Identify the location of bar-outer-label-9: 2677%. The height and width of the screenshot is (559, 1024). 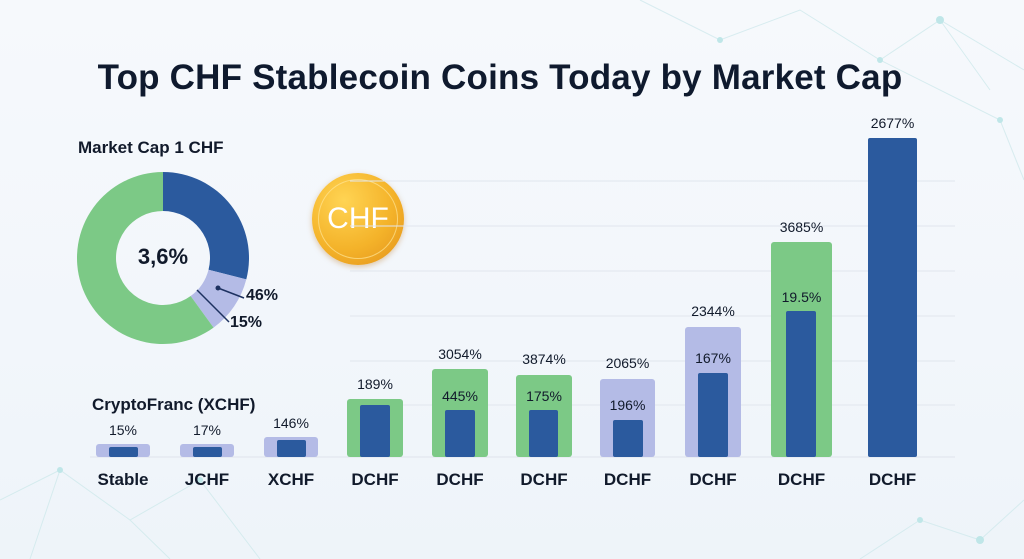
(893, 123).